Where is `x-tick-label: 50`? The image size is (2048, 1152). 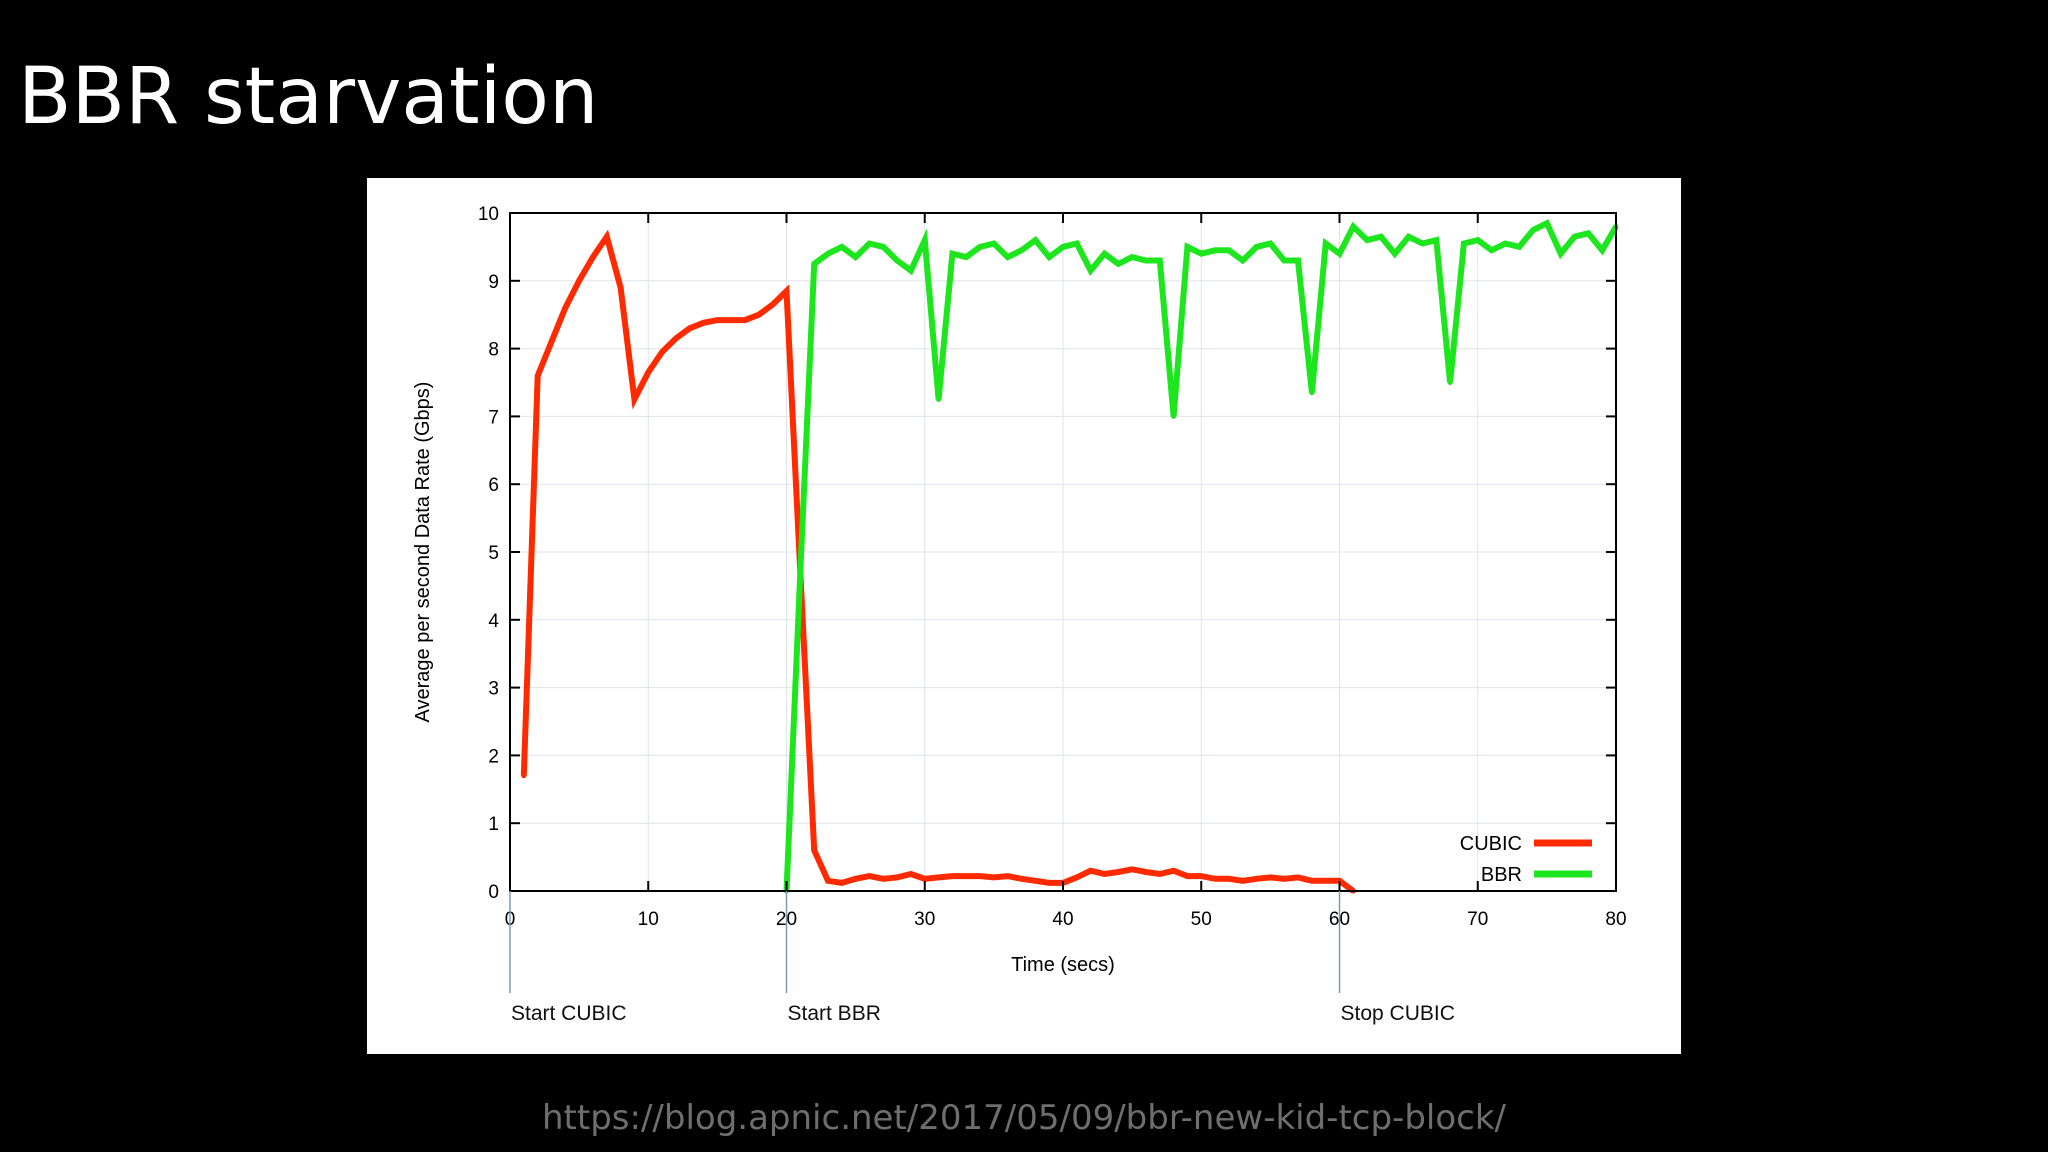
x-tick-label: 50 is located at coordinates (1201, 919).